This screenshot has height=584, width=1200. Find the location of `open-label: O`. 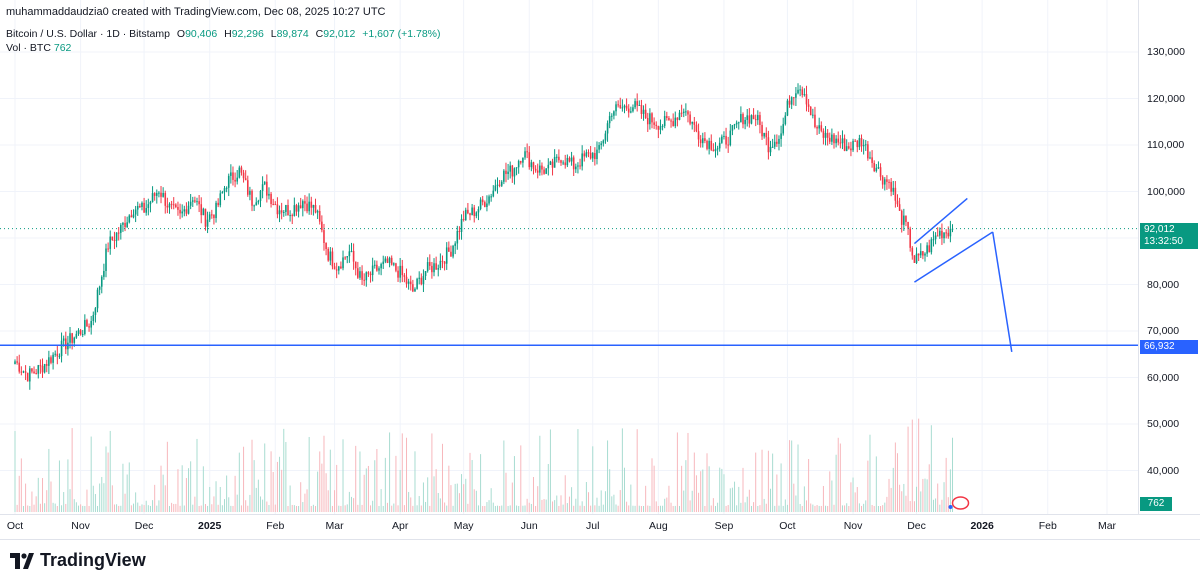

open-label: O is located at coordinates (181, 34).